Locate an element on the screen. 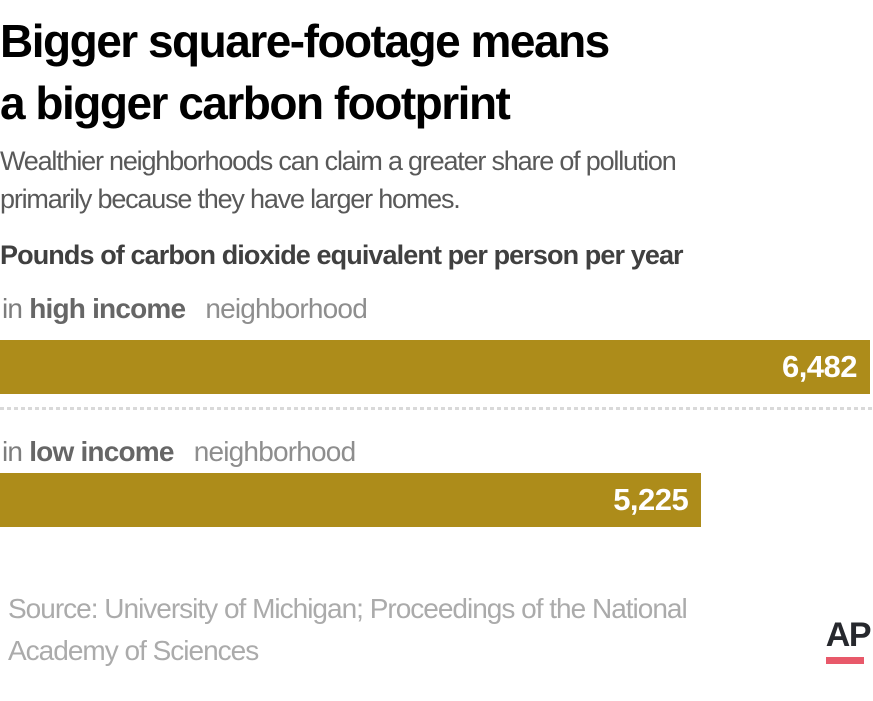 The width and height of the screenshot is (873, 701). bar-label-category: high income is located at coordinates (107, 308).